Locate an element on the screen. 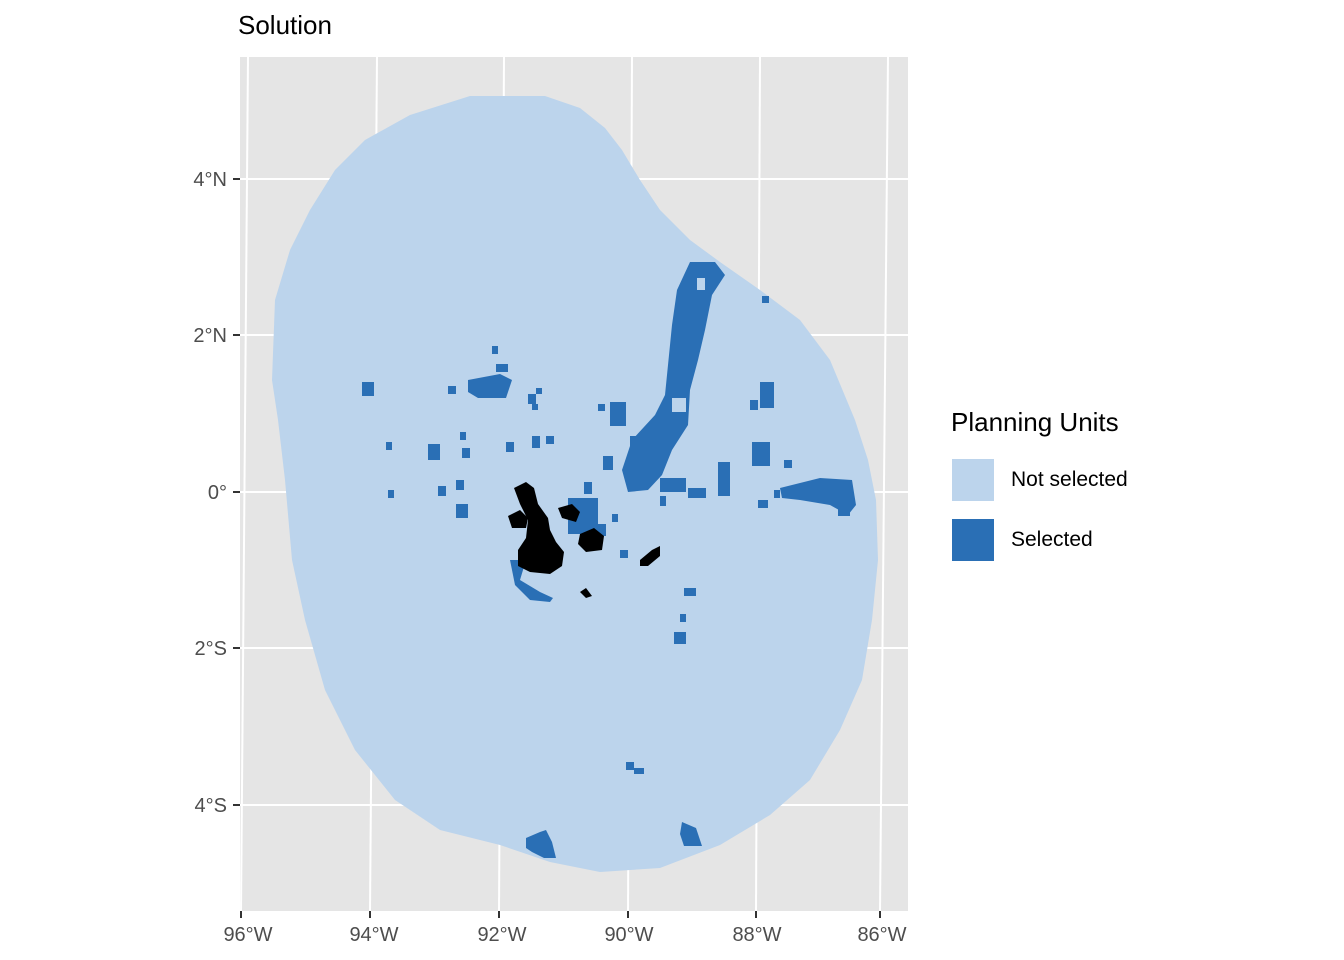 This screenshot has height=960, width=1344. legend-swatch-selected is located at coordinates (973, 540).